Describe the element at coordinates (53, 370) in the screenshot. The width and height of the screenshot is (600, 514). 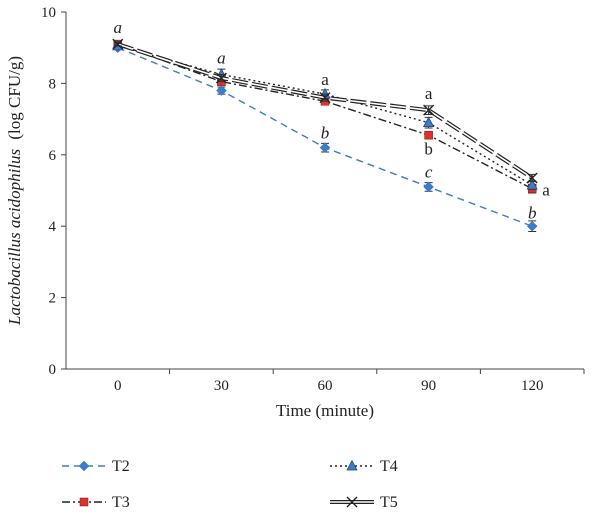
I see `y-tick-label: 0` at that location.